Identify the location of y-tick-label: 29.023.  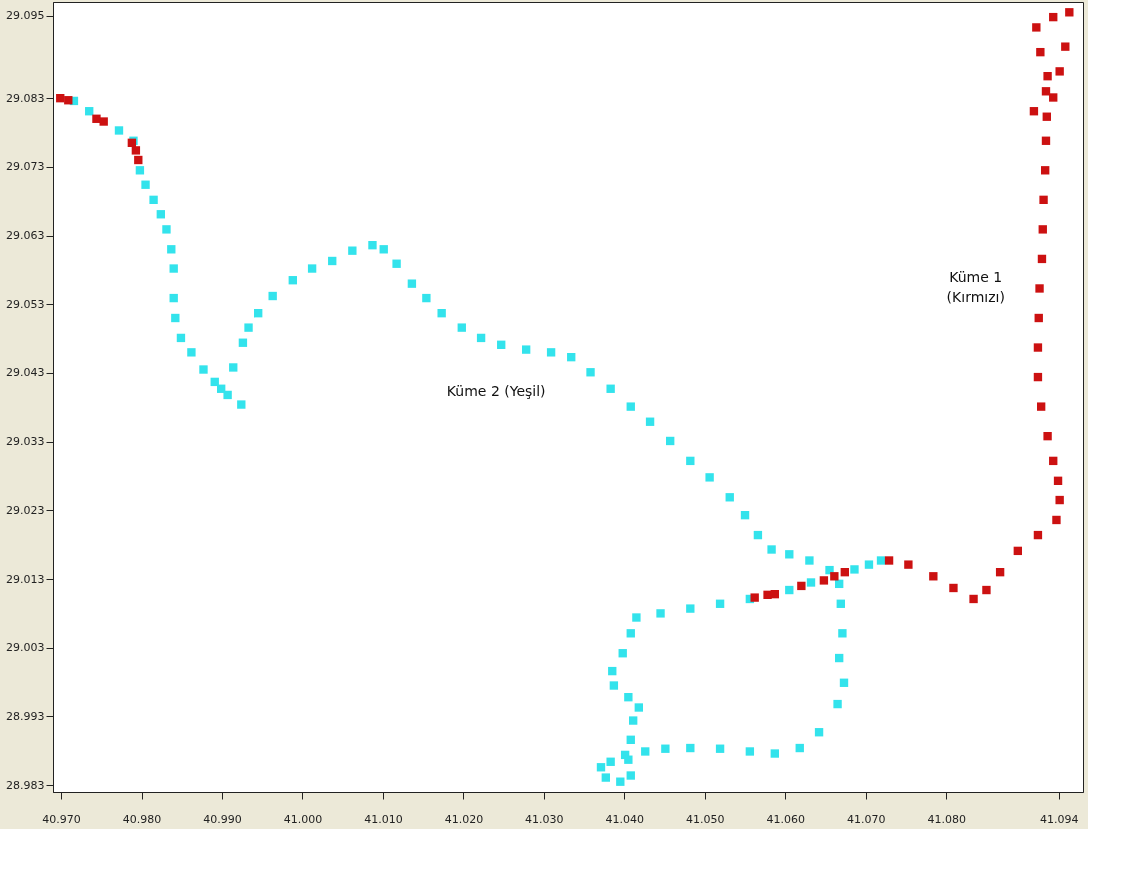
(25, 510).